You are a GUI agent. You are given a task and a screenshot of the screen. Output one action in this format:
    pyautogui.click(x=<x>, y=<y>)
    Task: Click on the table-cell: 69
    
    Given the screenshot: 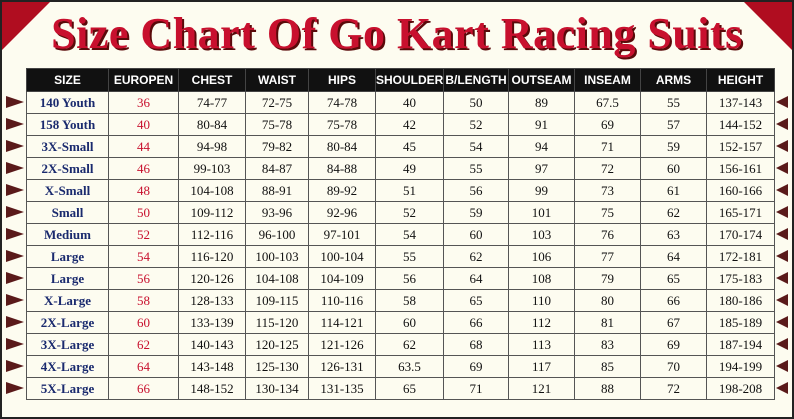 What is the action you would take?
    pyautogui.click(x=673, y=344)
    